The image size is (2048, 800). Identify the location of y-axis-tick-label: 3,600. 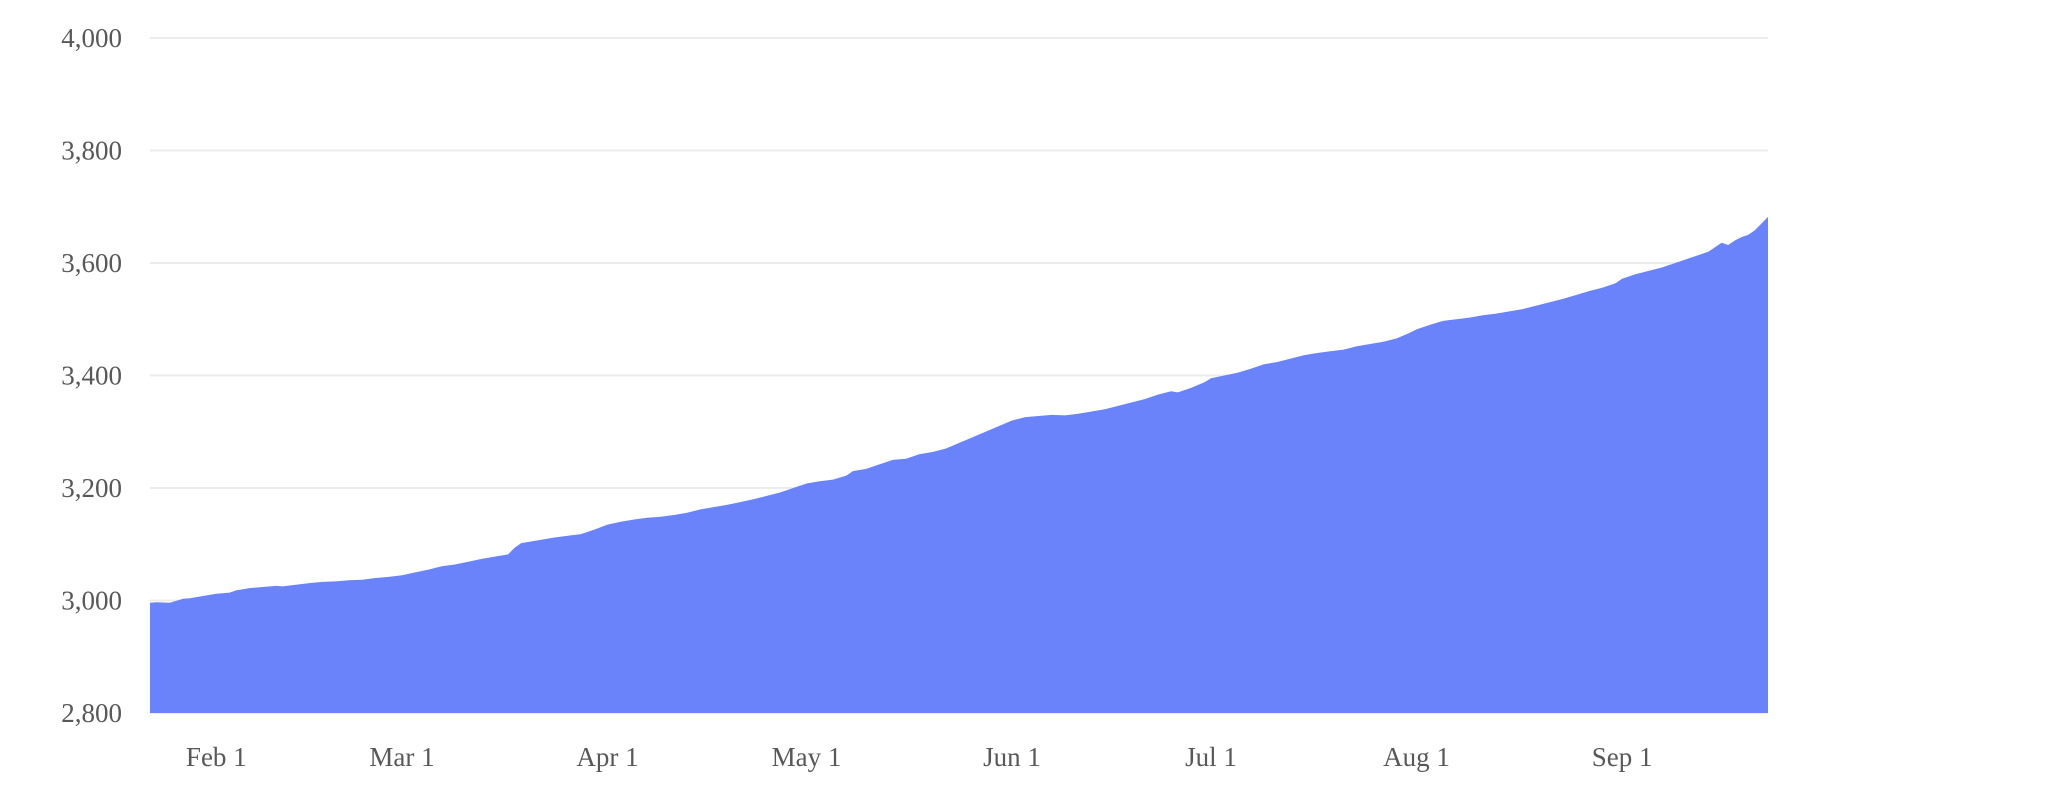
(91, 263).